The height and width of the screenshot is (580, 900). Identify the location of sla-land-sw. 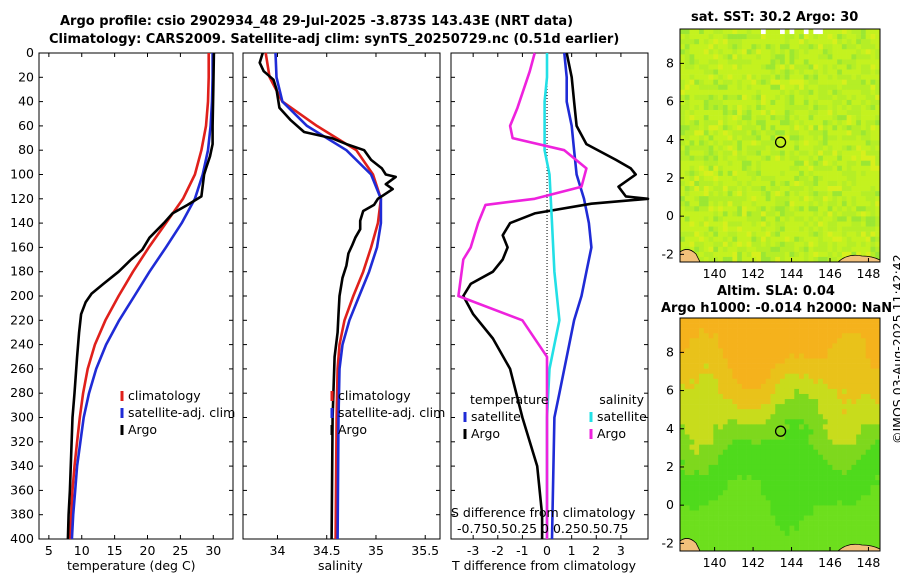
(690, 545).